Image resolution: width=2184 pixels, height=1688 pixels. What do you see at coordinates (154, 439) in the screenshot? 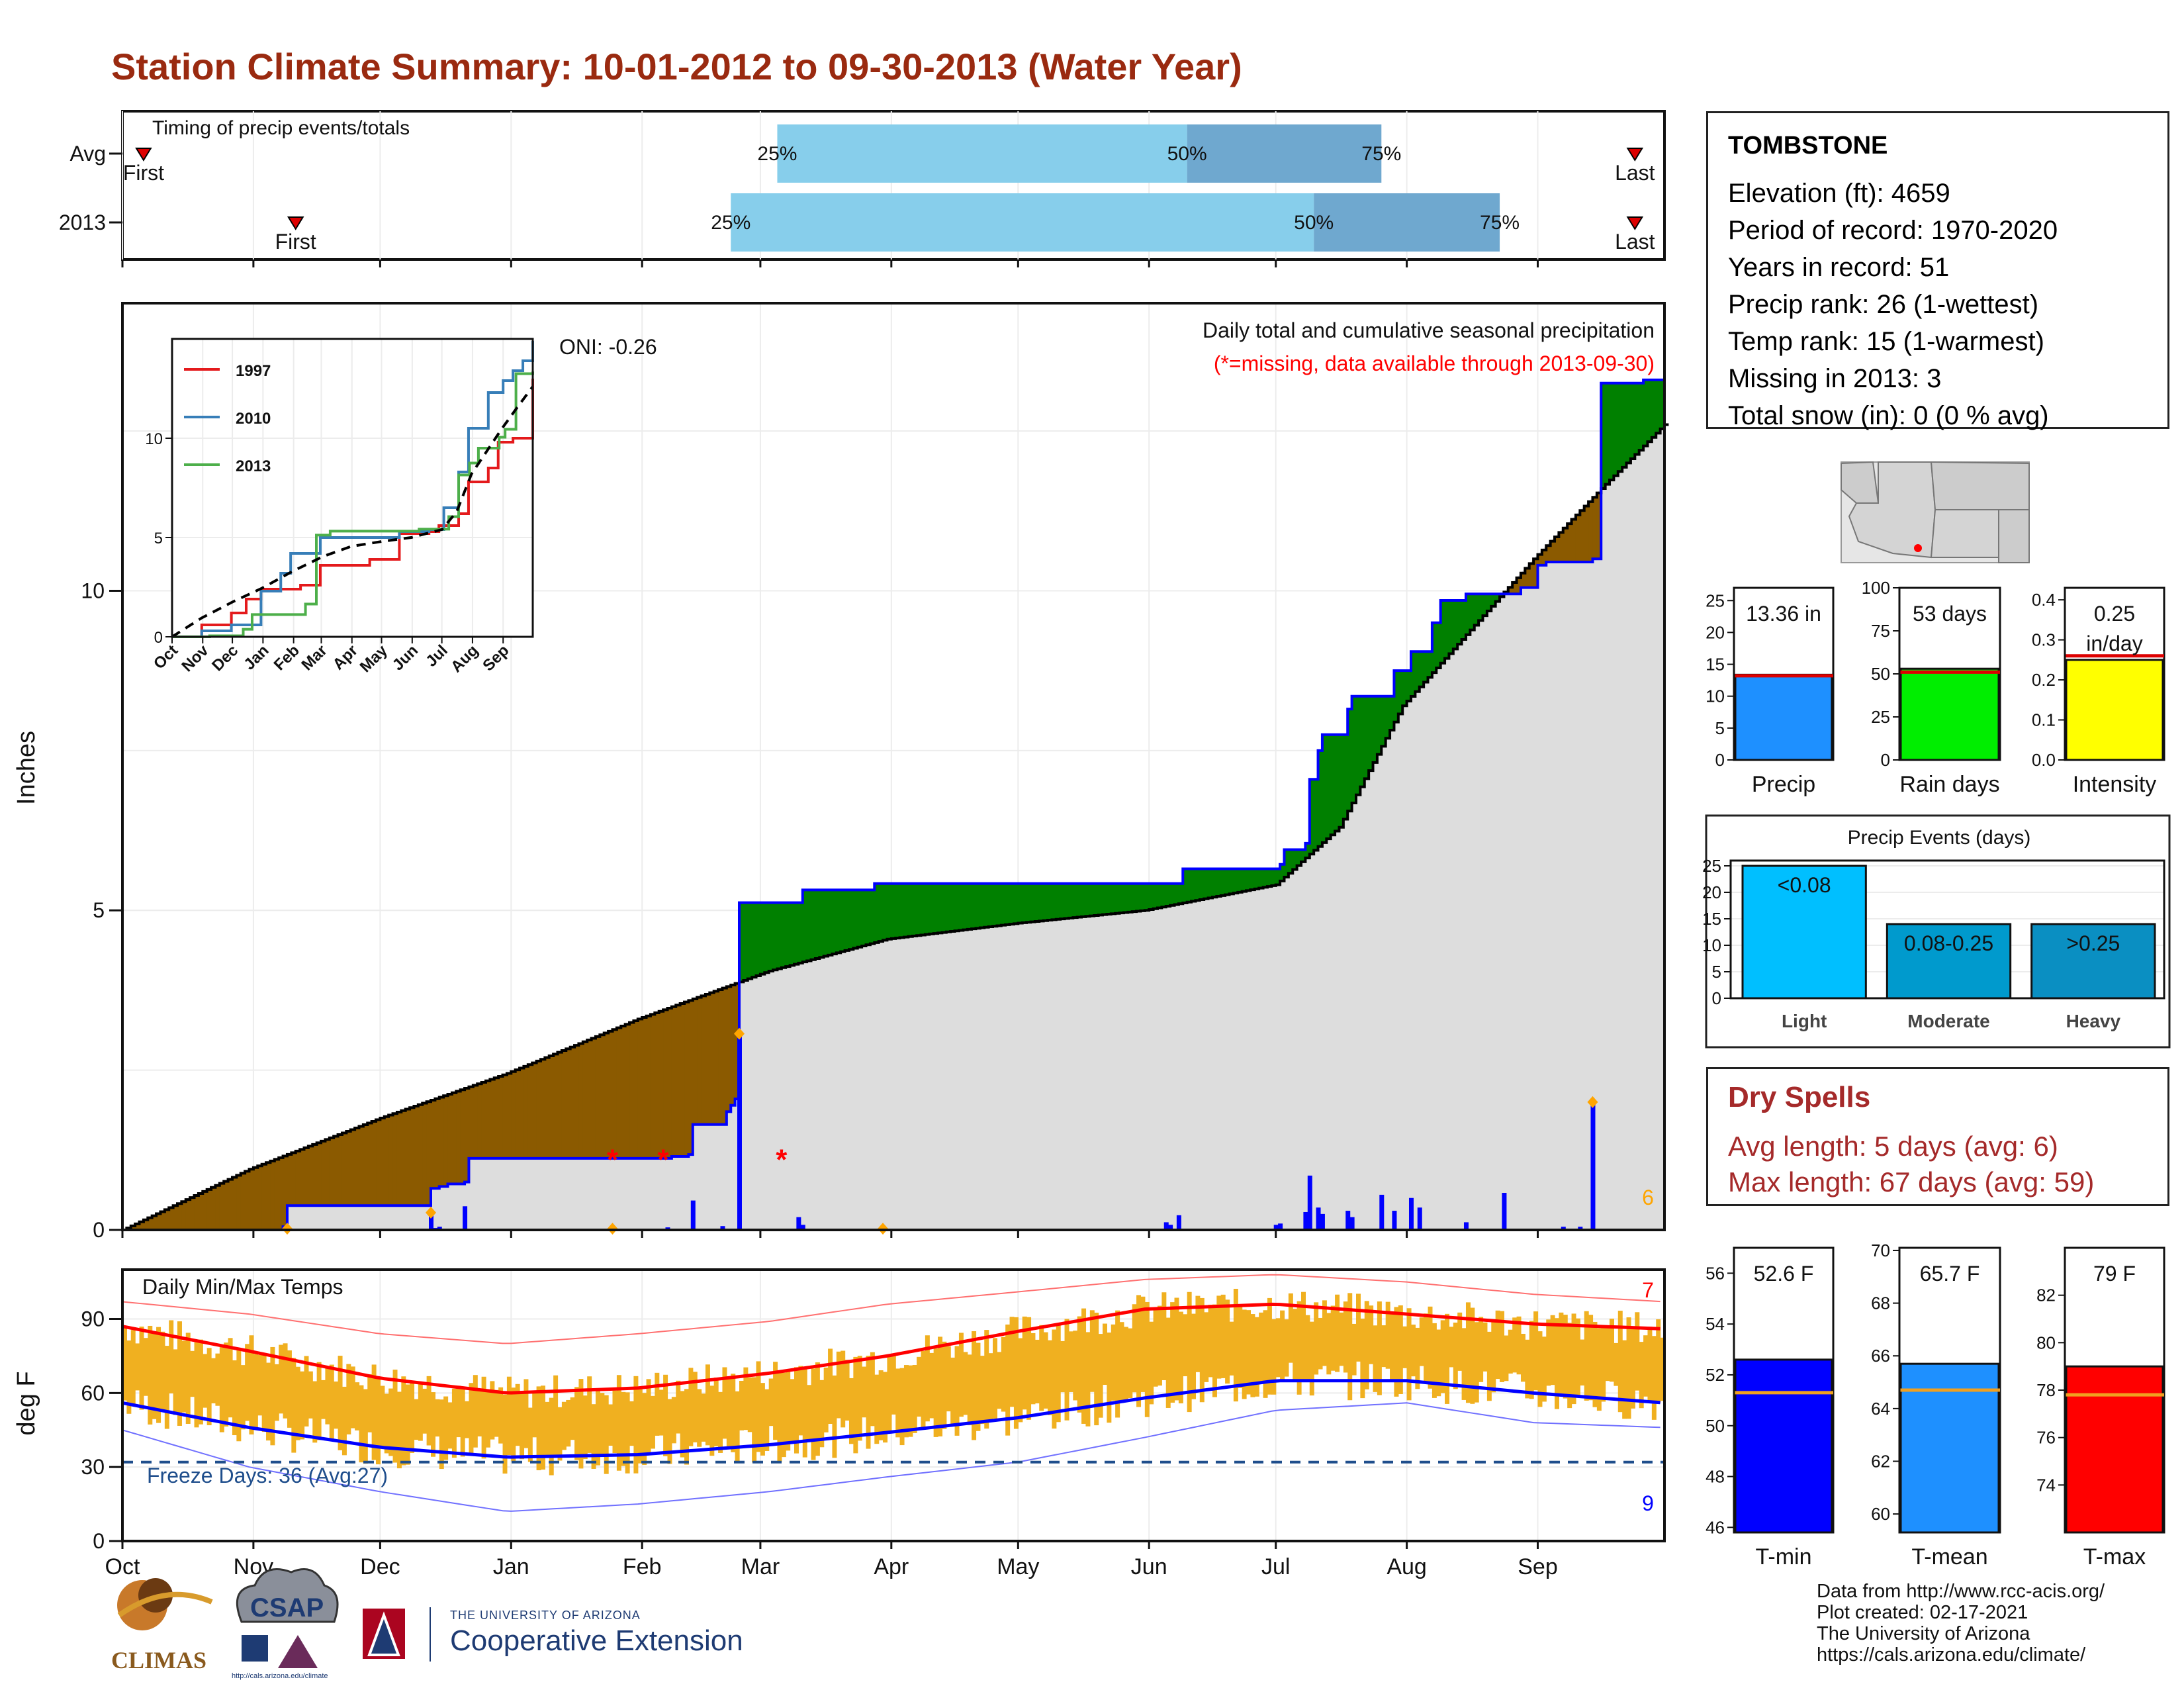
I see `inset-y-tick-label: 10` at bounding box center [154, 439].